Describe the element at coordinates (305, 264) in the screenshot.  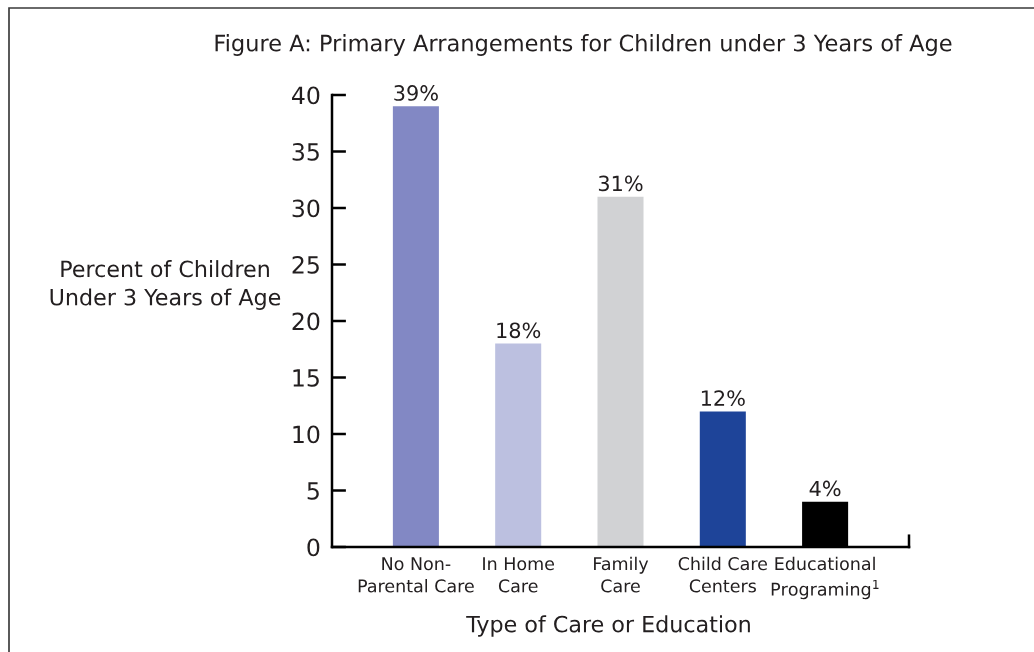
I see `y-tick-label: 25` at that location.